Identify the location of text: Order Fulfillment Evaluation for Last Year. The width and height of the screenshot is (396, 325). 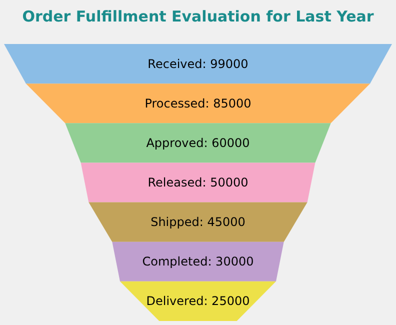
(198, 17).